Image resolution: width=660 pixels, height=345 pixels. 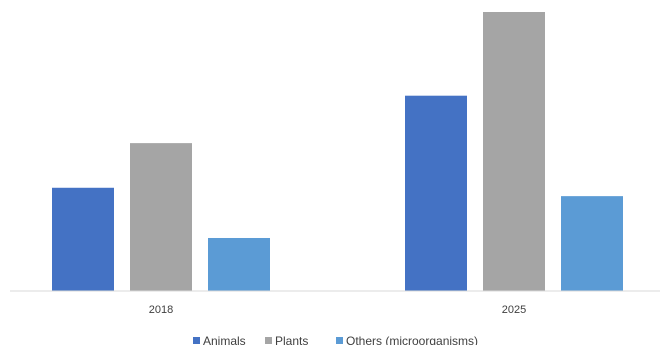 I want to click on bar-others-microorganisms-2025, so click(x=592, y=243).